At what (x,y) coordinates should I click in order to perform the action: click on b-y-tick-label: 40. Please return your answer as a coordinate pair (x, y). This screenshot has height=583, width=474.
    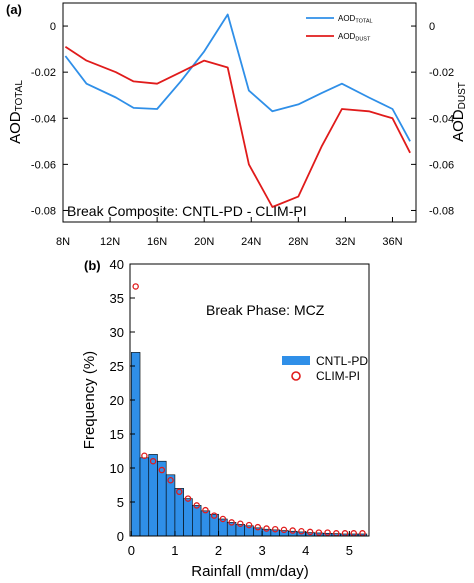
    Looking at the image, I should click on (117, 264).